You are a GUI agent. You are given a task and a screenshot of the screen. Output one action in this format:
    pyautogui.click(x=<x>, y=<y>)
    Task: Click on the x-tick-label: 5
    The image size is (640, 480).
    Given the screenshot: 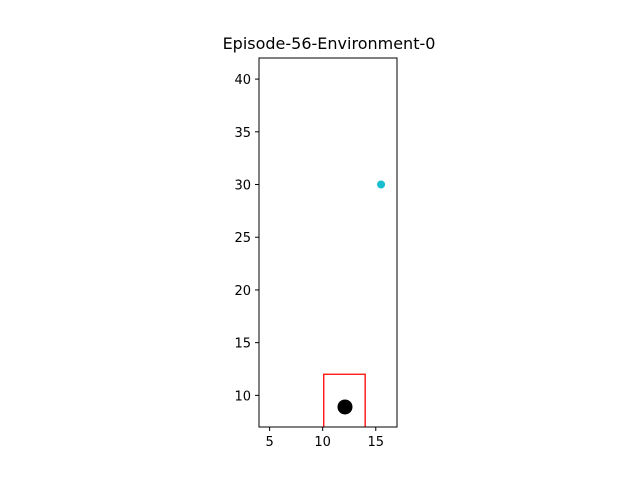 What is the action you would take?
    pyautogui.click(x=269, y=442)
    